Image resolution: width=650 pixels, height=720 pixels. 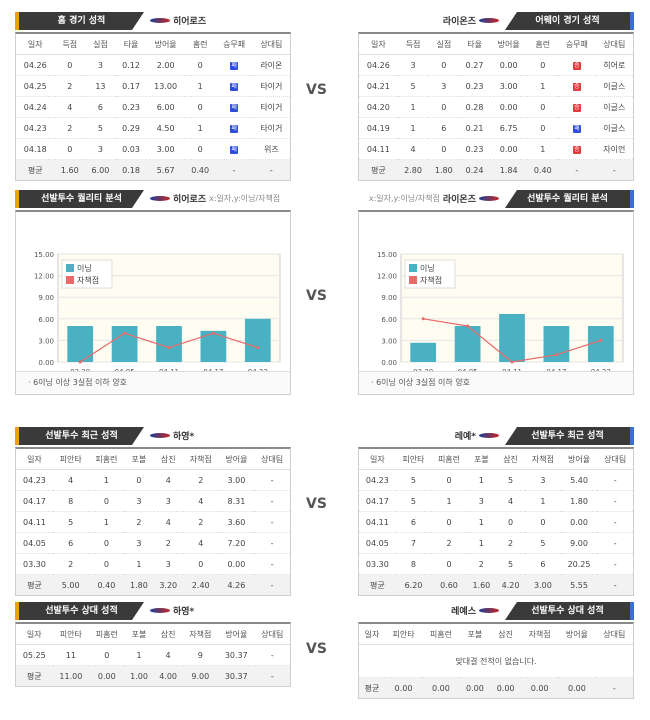 I want to click on table-row: 04.26 0 3 0.12 2.00 0 패 라이온, so click(x=153, y=65).